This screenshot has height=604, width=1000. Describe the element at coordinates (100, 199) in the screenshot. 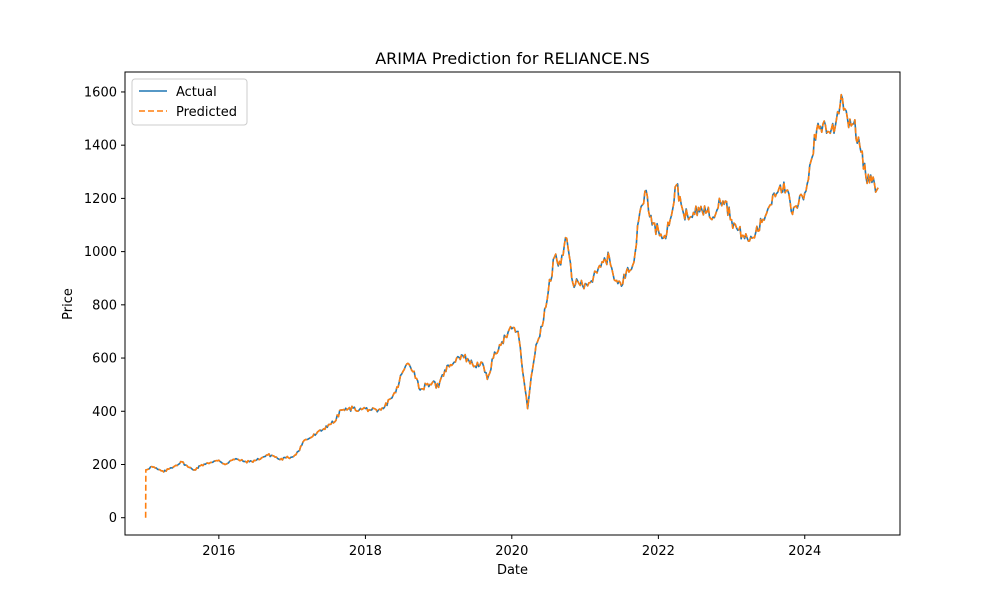

I see `y-tick-label: 1200` at that location.